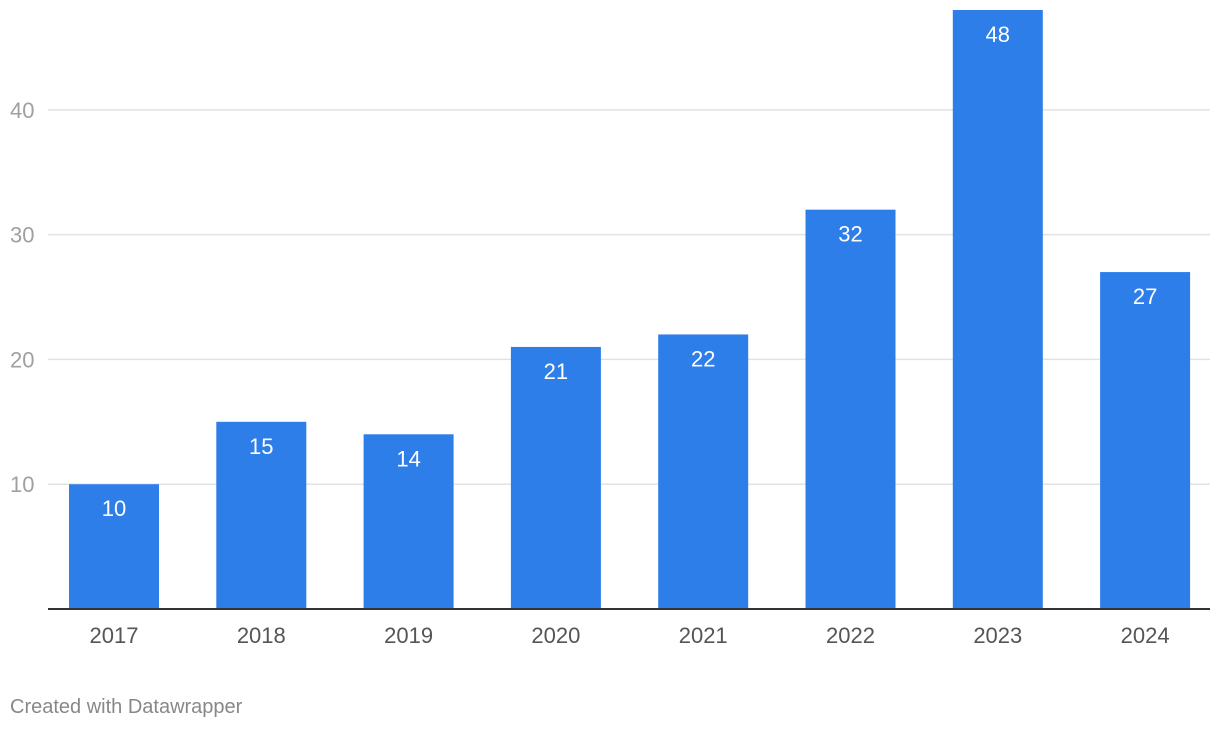  I want to click on bar-value-label: 22, so click(703, 358).